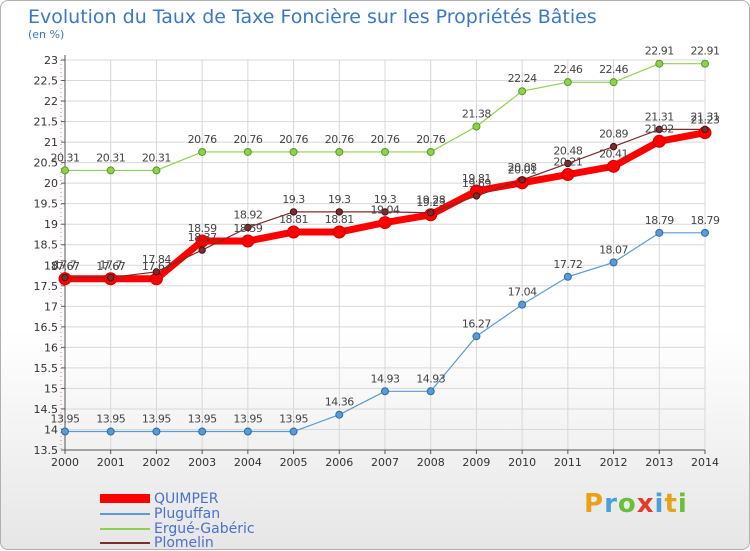 The image size is (750, 551). I want to click on y-tick-label: 14, so click(51, 429).